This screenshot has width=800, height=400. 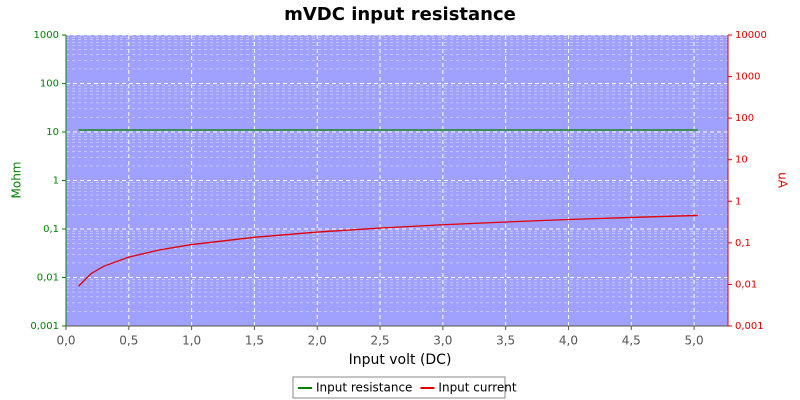 I want to click on x-tick-label: 1,0, so click(x=191, y=341).